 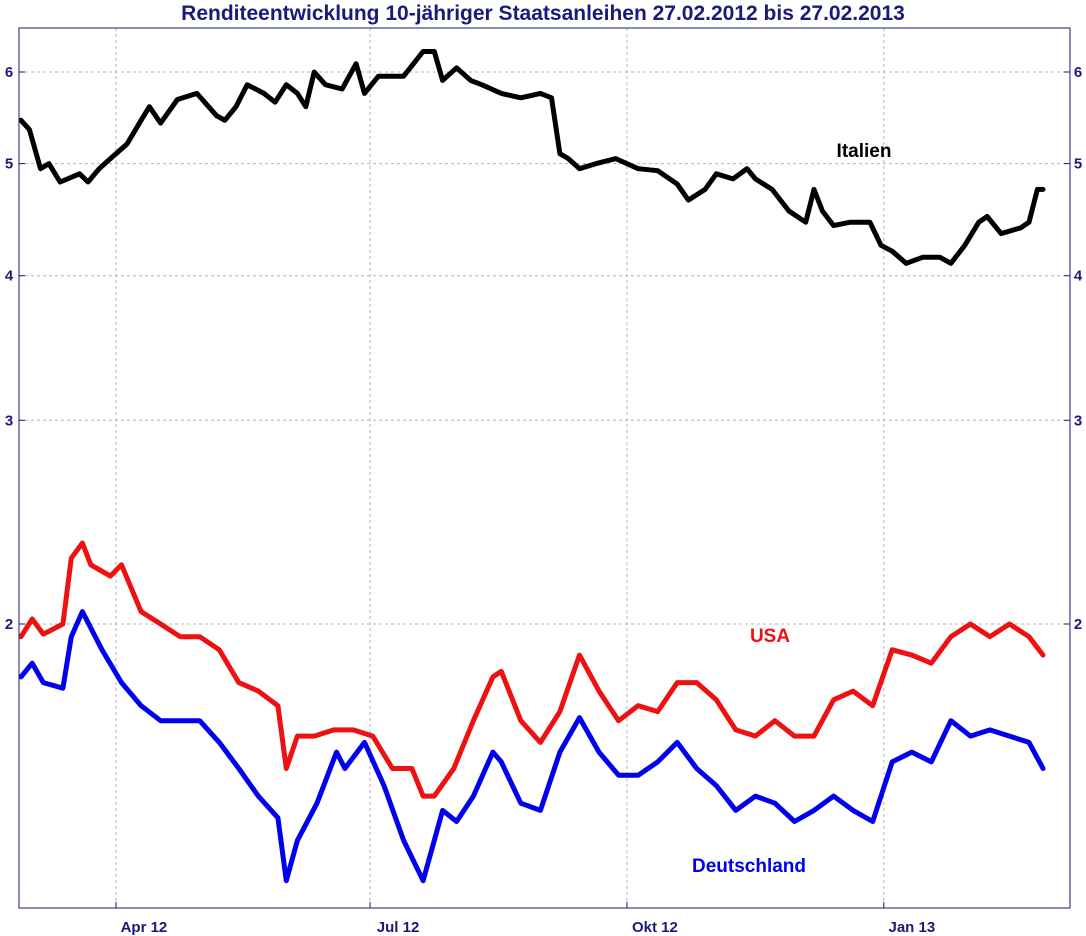 What do you see at coordinates (9, 164) in the screenshot?
I see `y-tick-label-left: 5` at bounding box center [9, 164].